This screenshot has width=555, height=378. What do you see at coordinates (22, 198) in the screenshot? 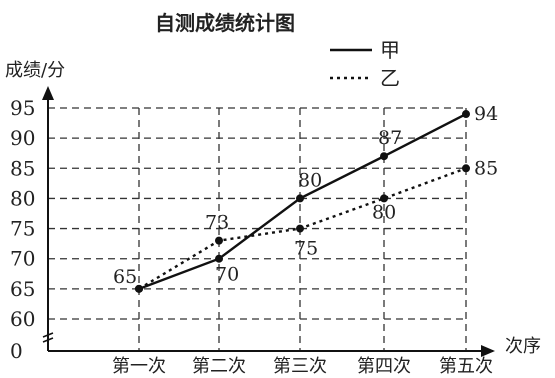
I see `y-tick-label: 80` at bounding box center [22, 198].